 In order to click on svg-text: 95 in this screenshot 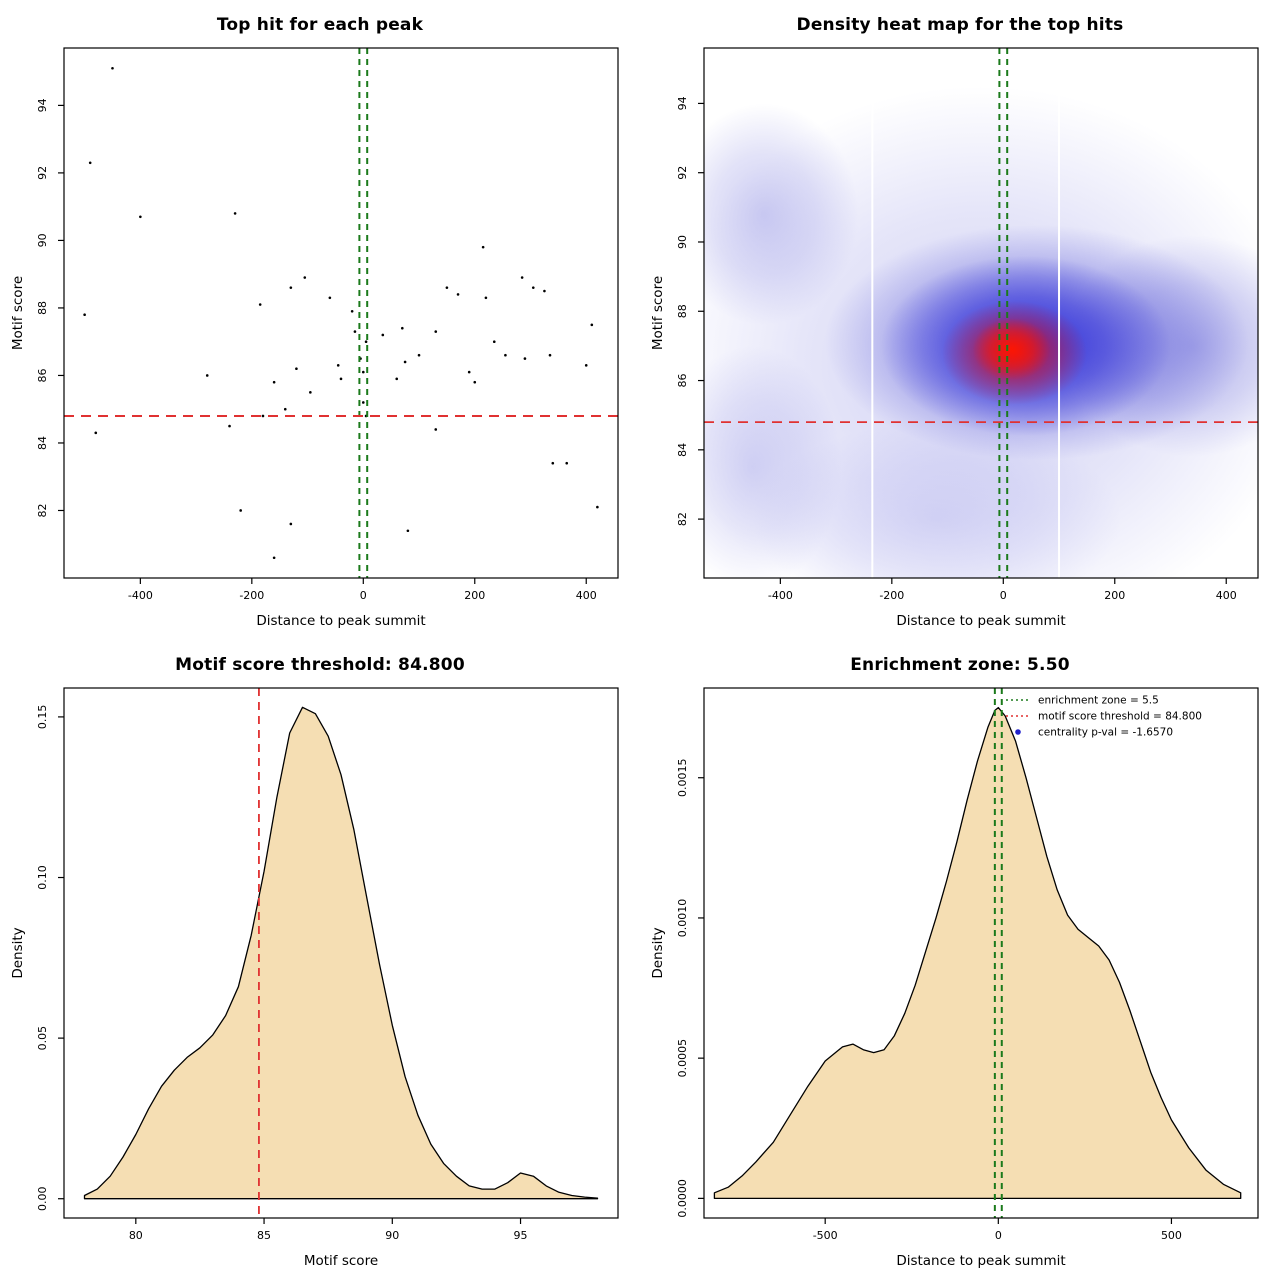, I will do `click(521, 1235)`.